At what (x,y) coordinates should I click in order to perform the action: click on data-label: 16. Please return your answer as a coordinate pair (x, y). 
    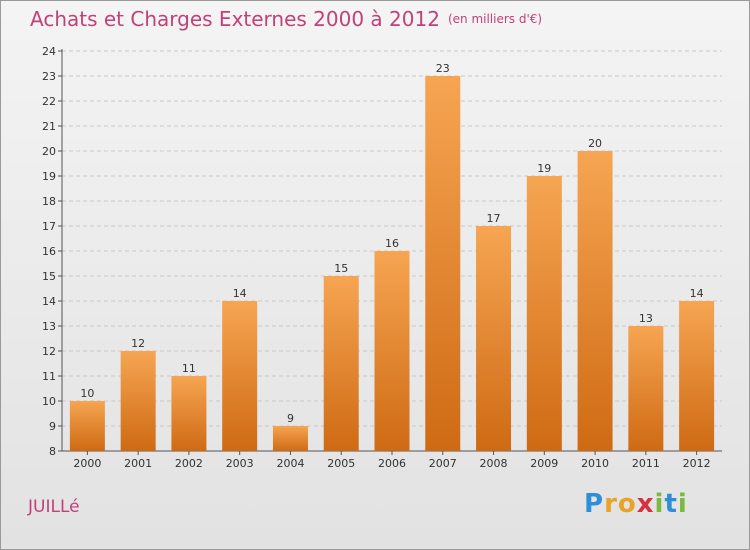
    Looking at the image, I should click on (392, 243).